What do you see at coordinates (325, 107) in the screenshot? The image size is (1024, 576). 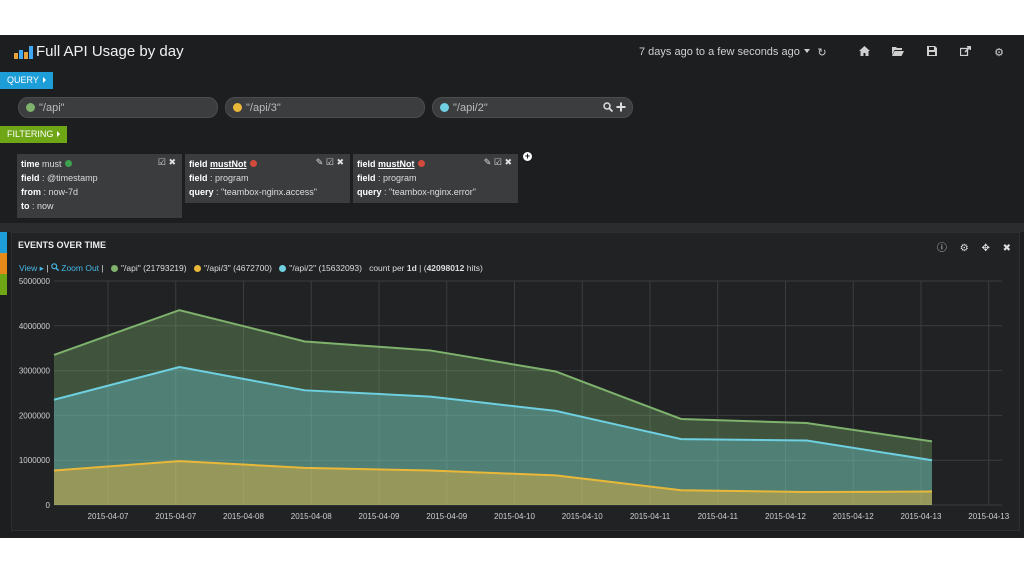 I see `query-input-2: "/api/3"` at bounding box center [325, 107].